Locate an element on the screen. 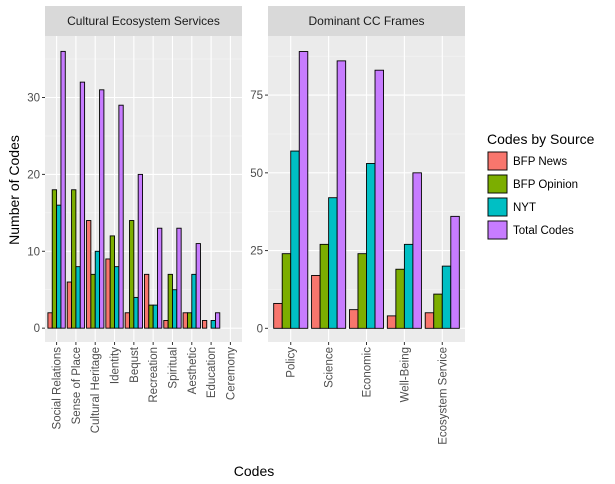  x-tick-label: Sense of Place is located at coordinates (77, 385).